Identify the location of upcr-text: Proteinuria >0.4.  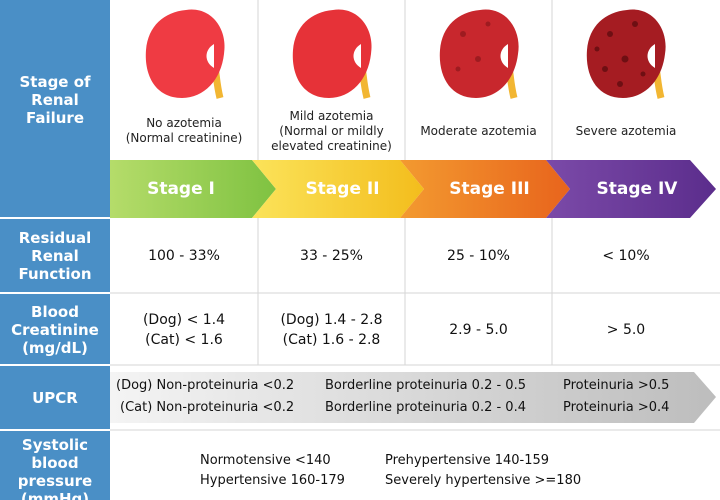
(616, 407).